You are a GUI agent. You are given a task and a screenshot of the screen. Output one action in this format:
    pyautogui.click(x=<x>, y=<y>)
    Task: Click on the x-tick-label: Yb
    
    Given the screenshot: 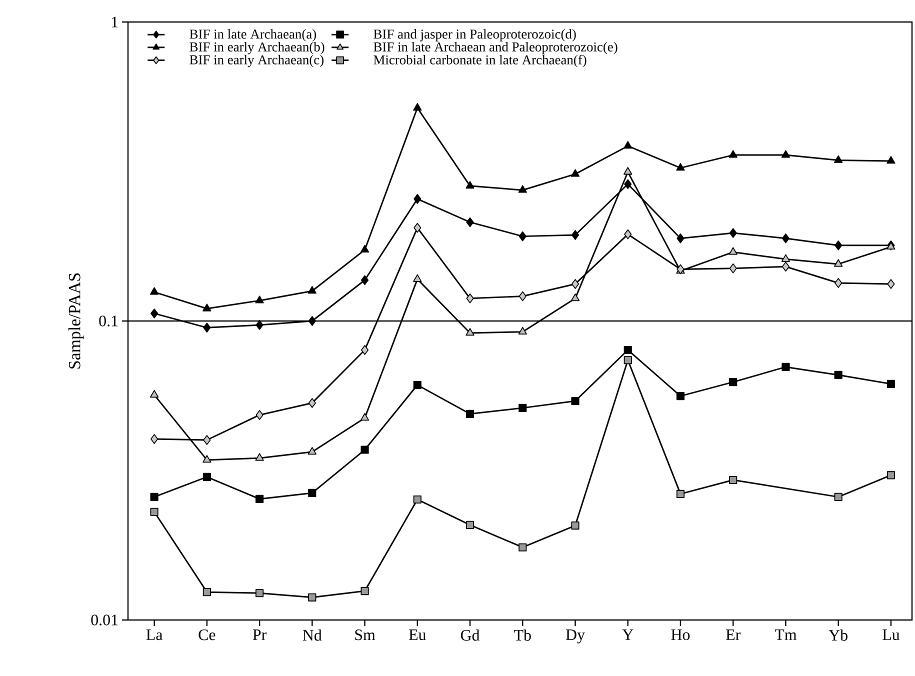 What is the action you would take?
    pyautogui.click(x=838, y=635)
    